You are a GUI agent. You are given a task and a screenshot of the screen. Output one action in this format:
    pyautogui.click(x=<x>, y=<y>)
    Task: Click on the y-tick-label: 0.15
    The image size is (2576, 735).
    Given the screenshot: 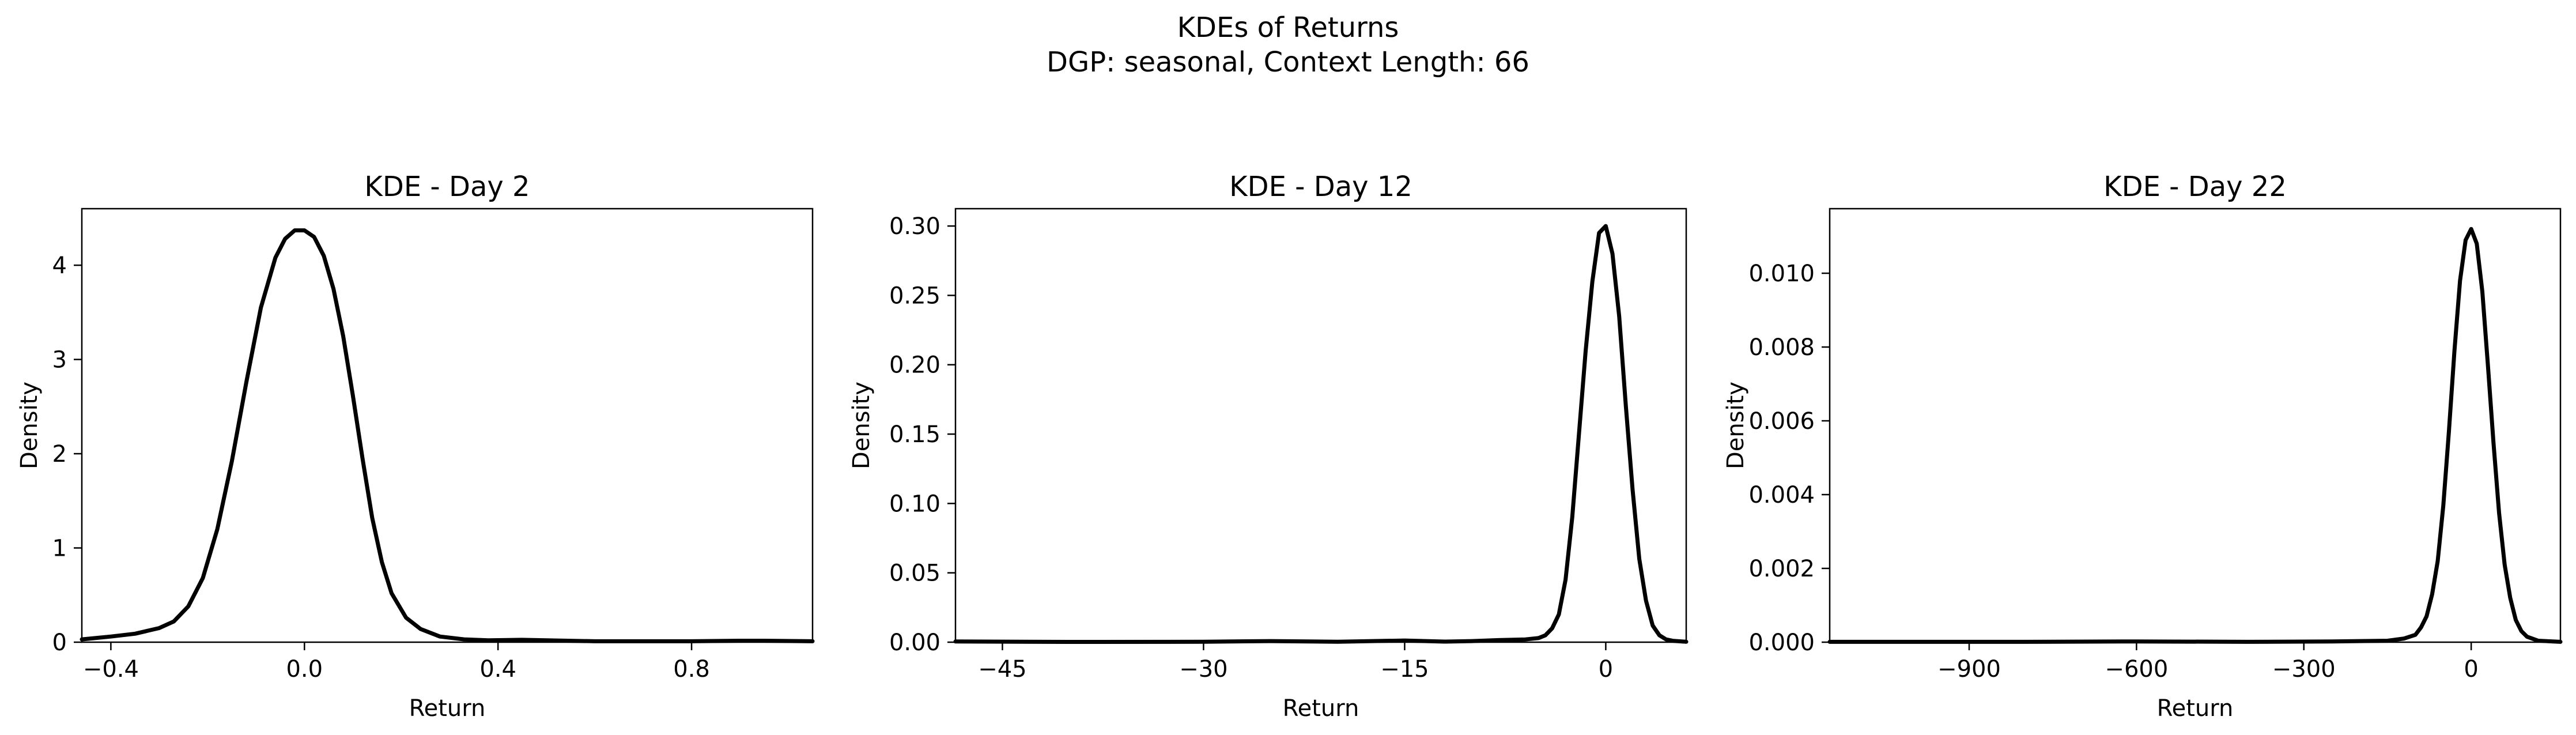 What is the action you would take?
    pyautogui.click(x=914, y=434)
    